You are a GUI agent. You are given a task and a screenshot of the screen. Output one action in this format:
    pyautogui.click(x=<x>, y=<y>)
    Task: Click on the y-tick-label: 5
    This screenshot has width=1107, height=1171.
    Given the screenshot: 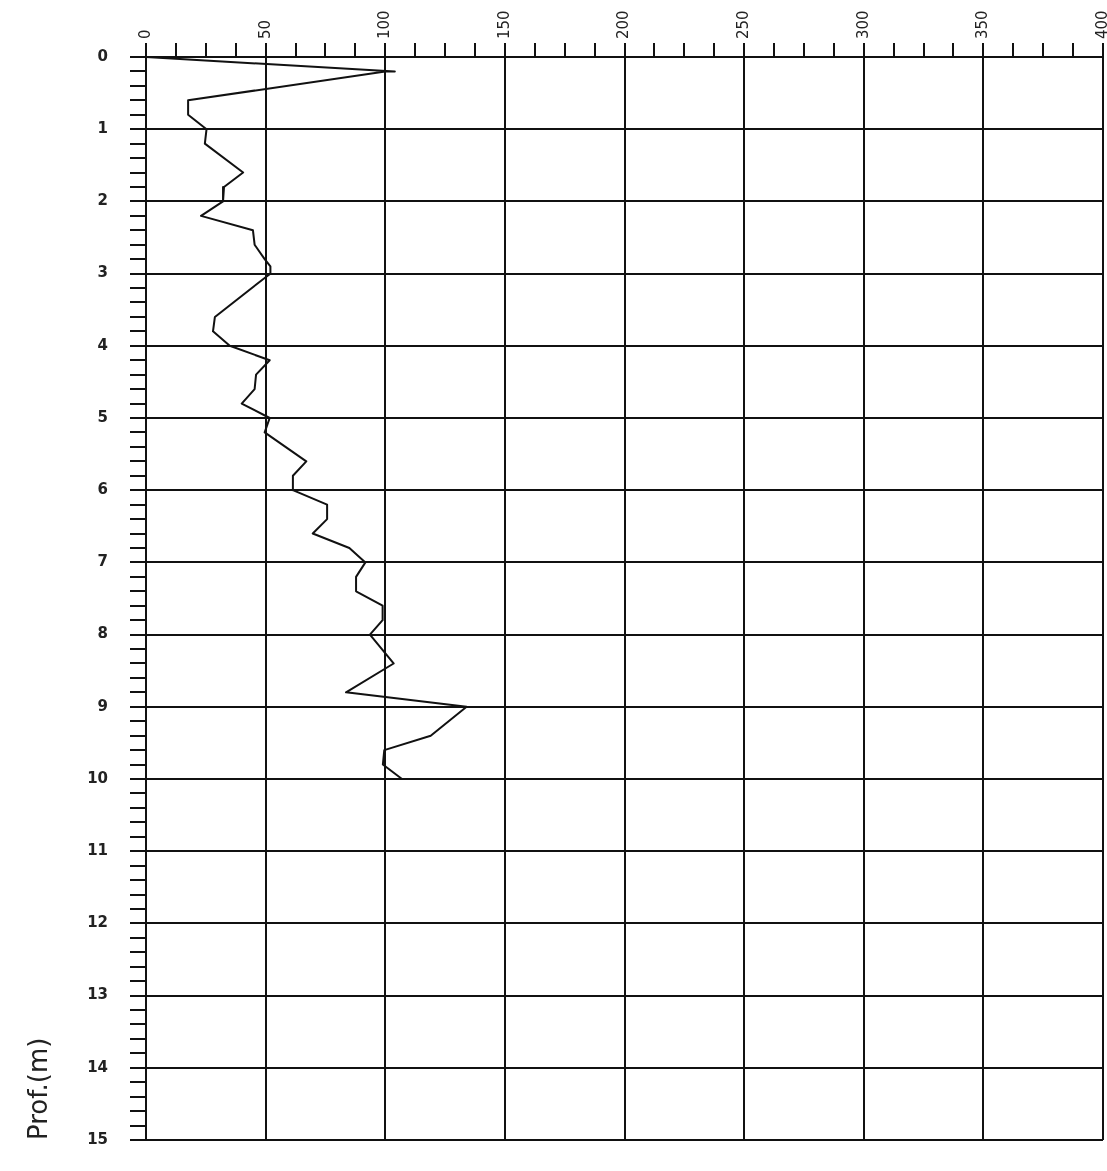 What is the action you would take?
    pyautogui.click(x=102, y=416)
    